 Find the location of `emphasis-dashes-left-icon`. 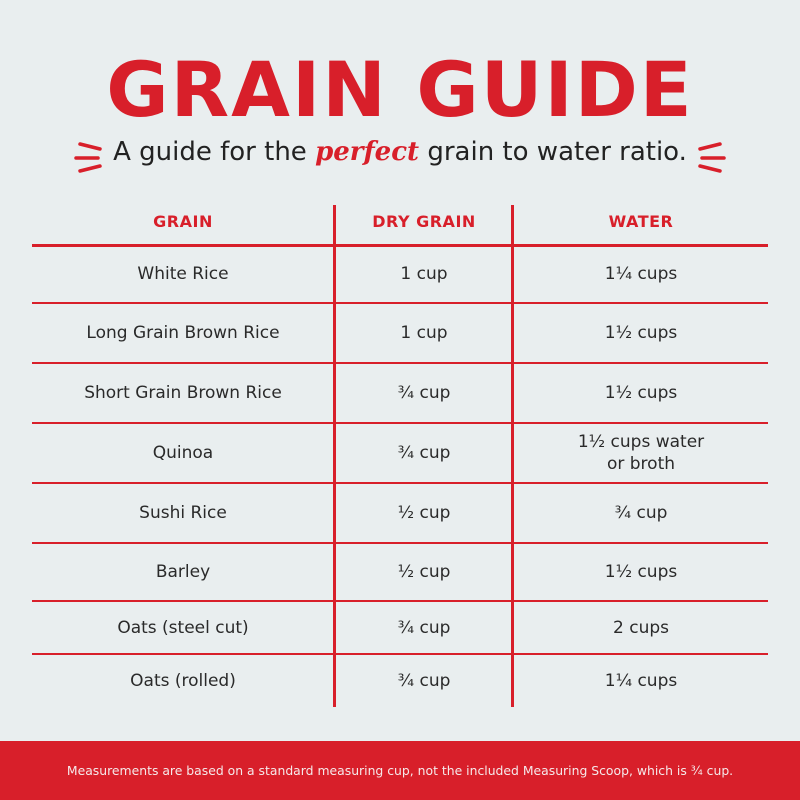

emphasis-dashes-left-icon is located at coordinates (88, 157).